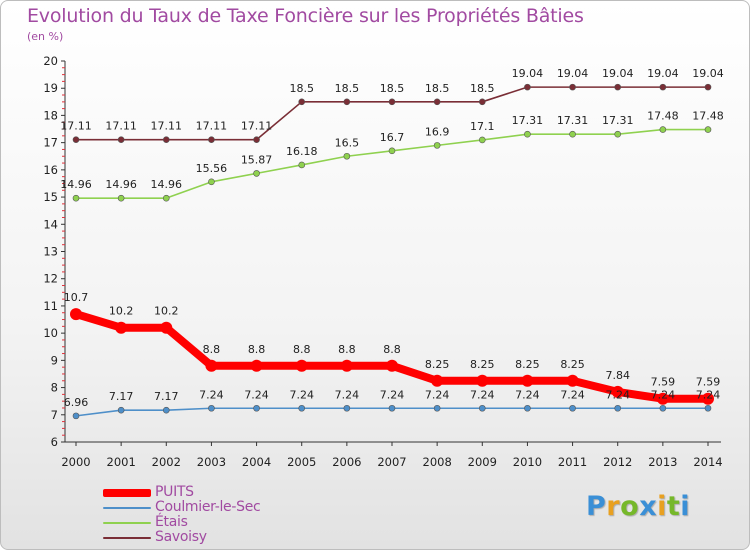  What do you see at coordinates (392, 137) in the screenshot?
I see `data-label: 16.7` at bounding box center [392, 137].